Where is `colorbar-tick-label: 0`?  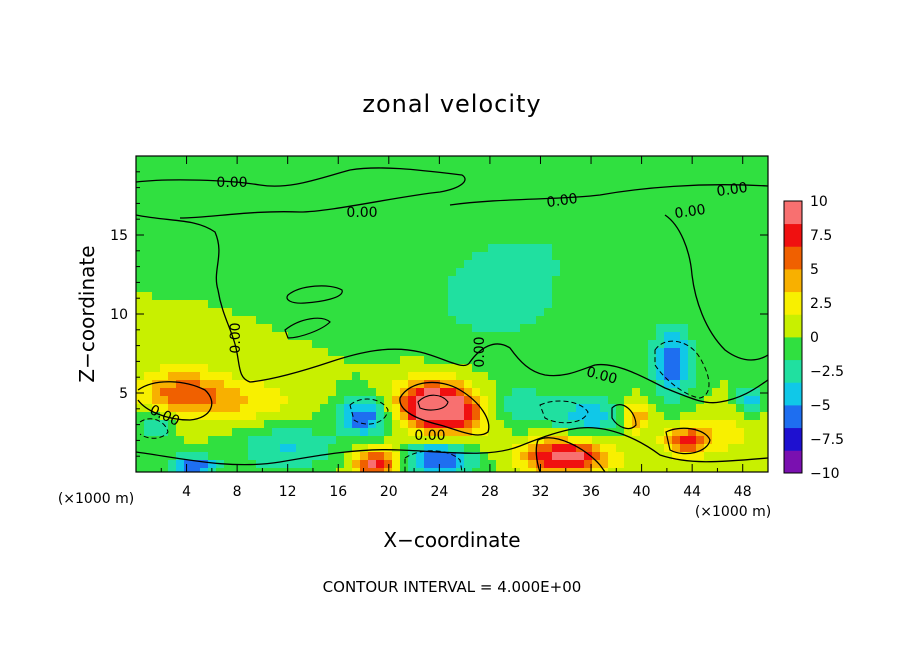 colorbar-tick-label: 0 is located at coordinates (814, 338).